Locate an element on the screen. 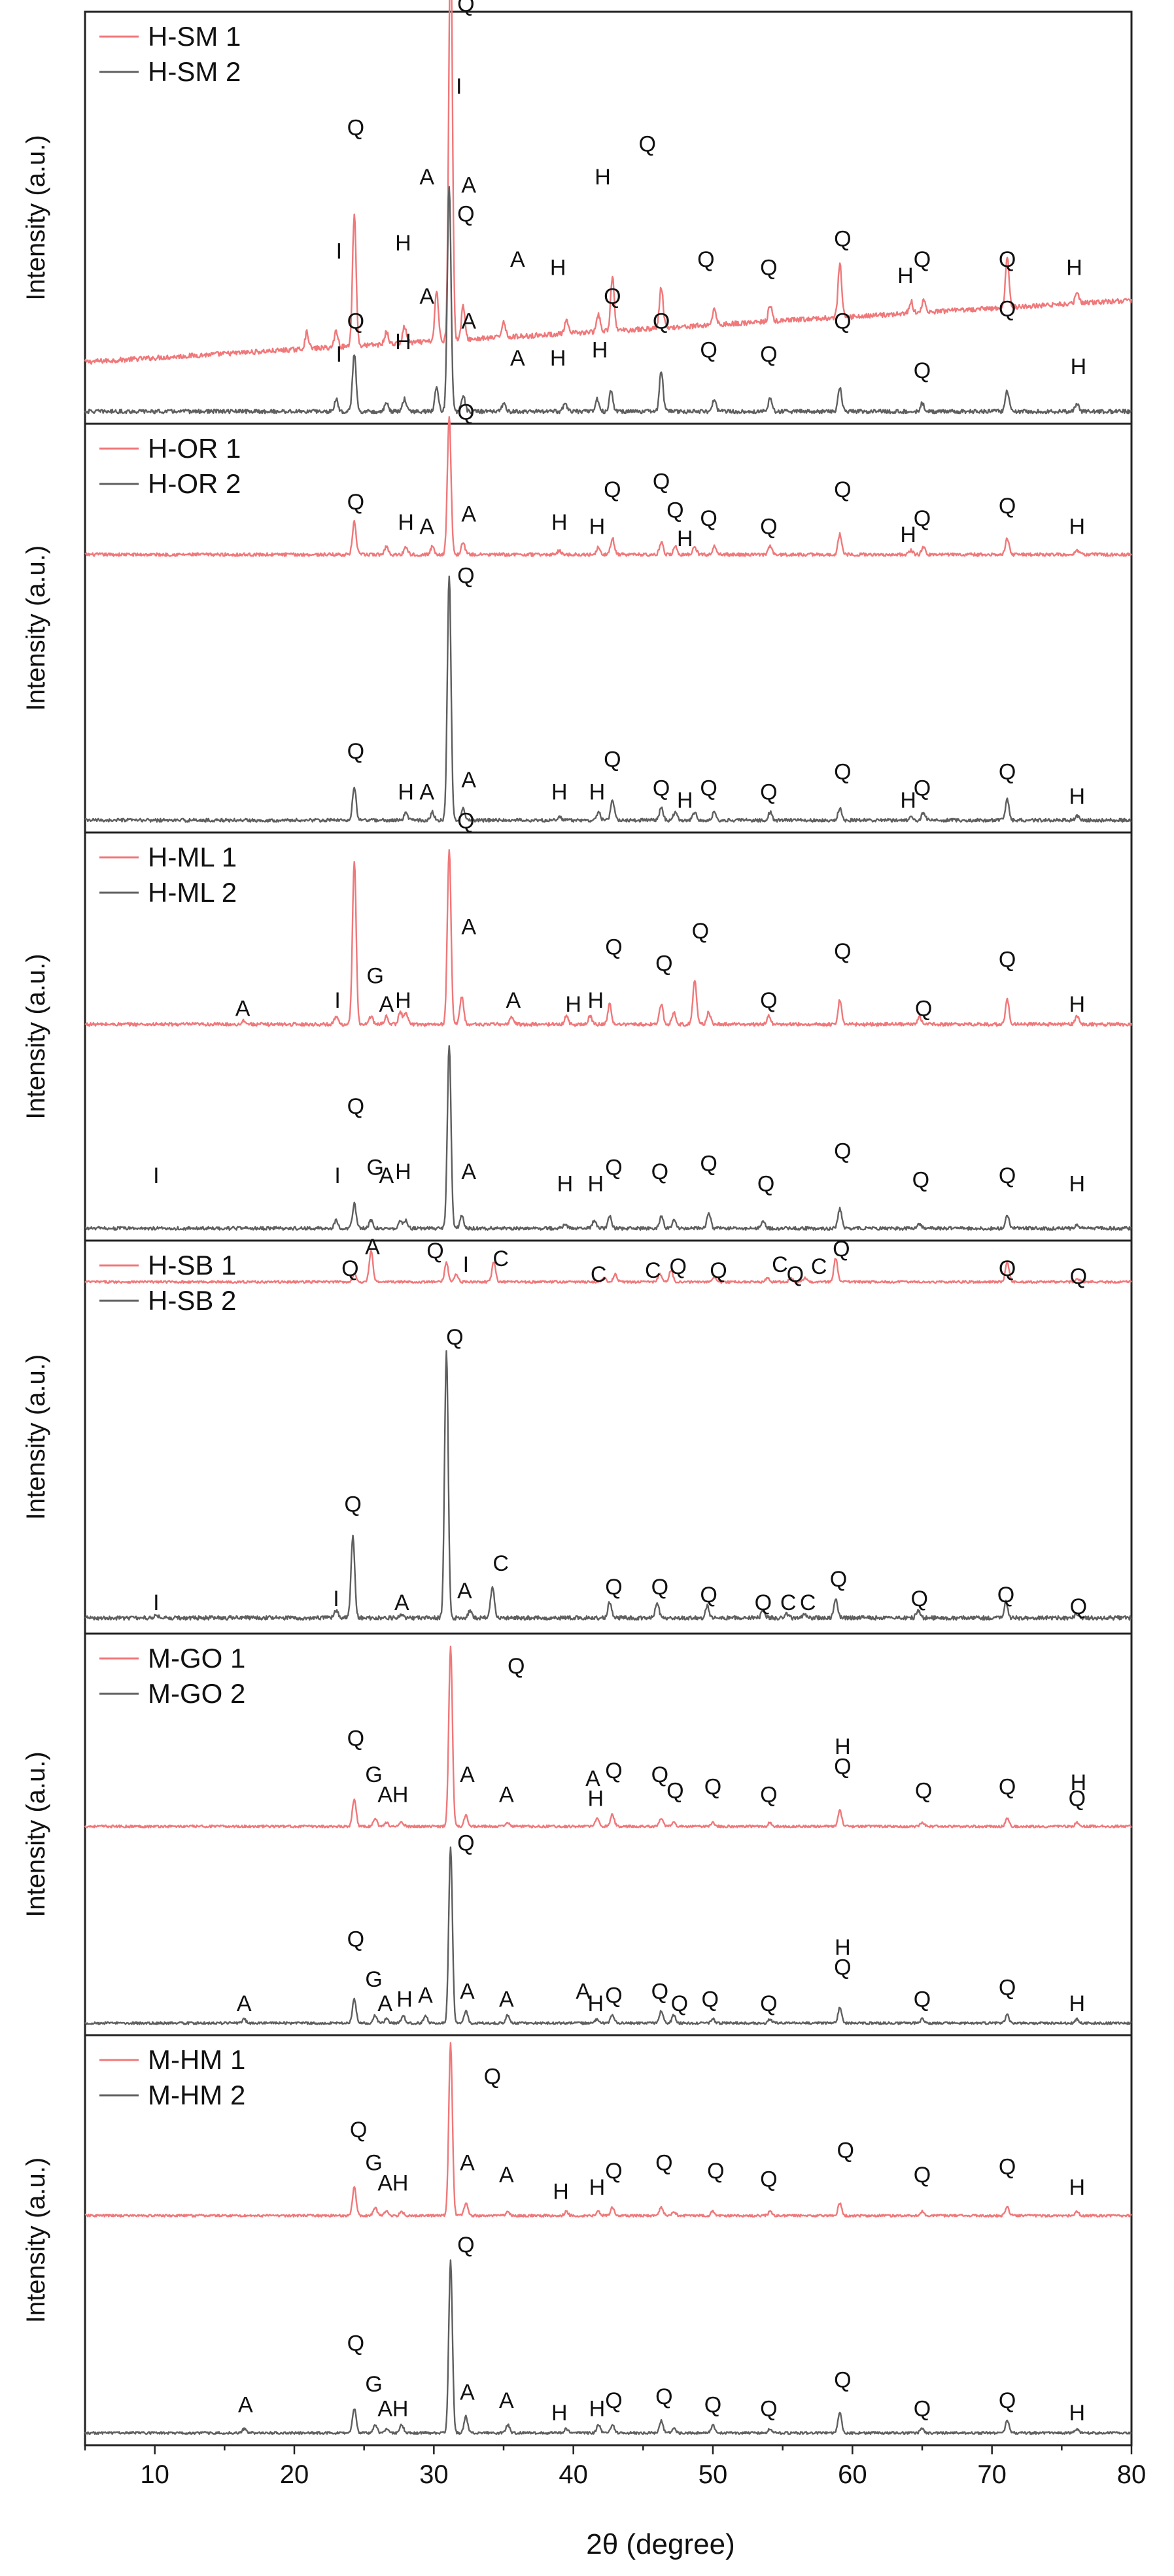 This screenshot has height=2576, width=1174. panel-frame is located at coordinates (608, 2241).